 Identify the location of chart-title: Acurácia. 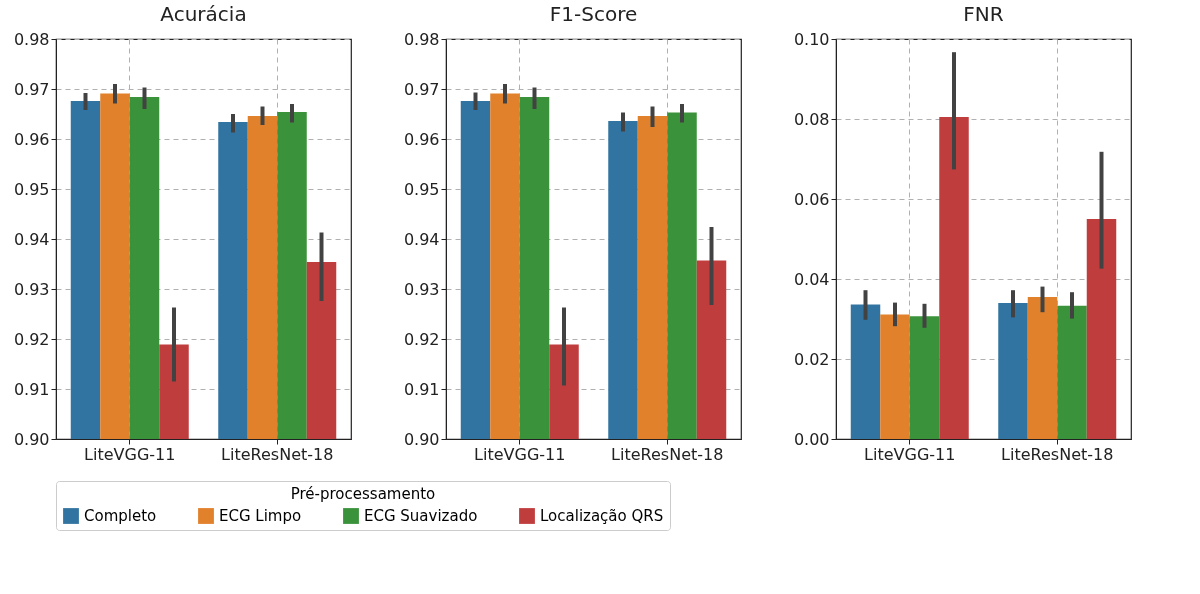
(203, 14).